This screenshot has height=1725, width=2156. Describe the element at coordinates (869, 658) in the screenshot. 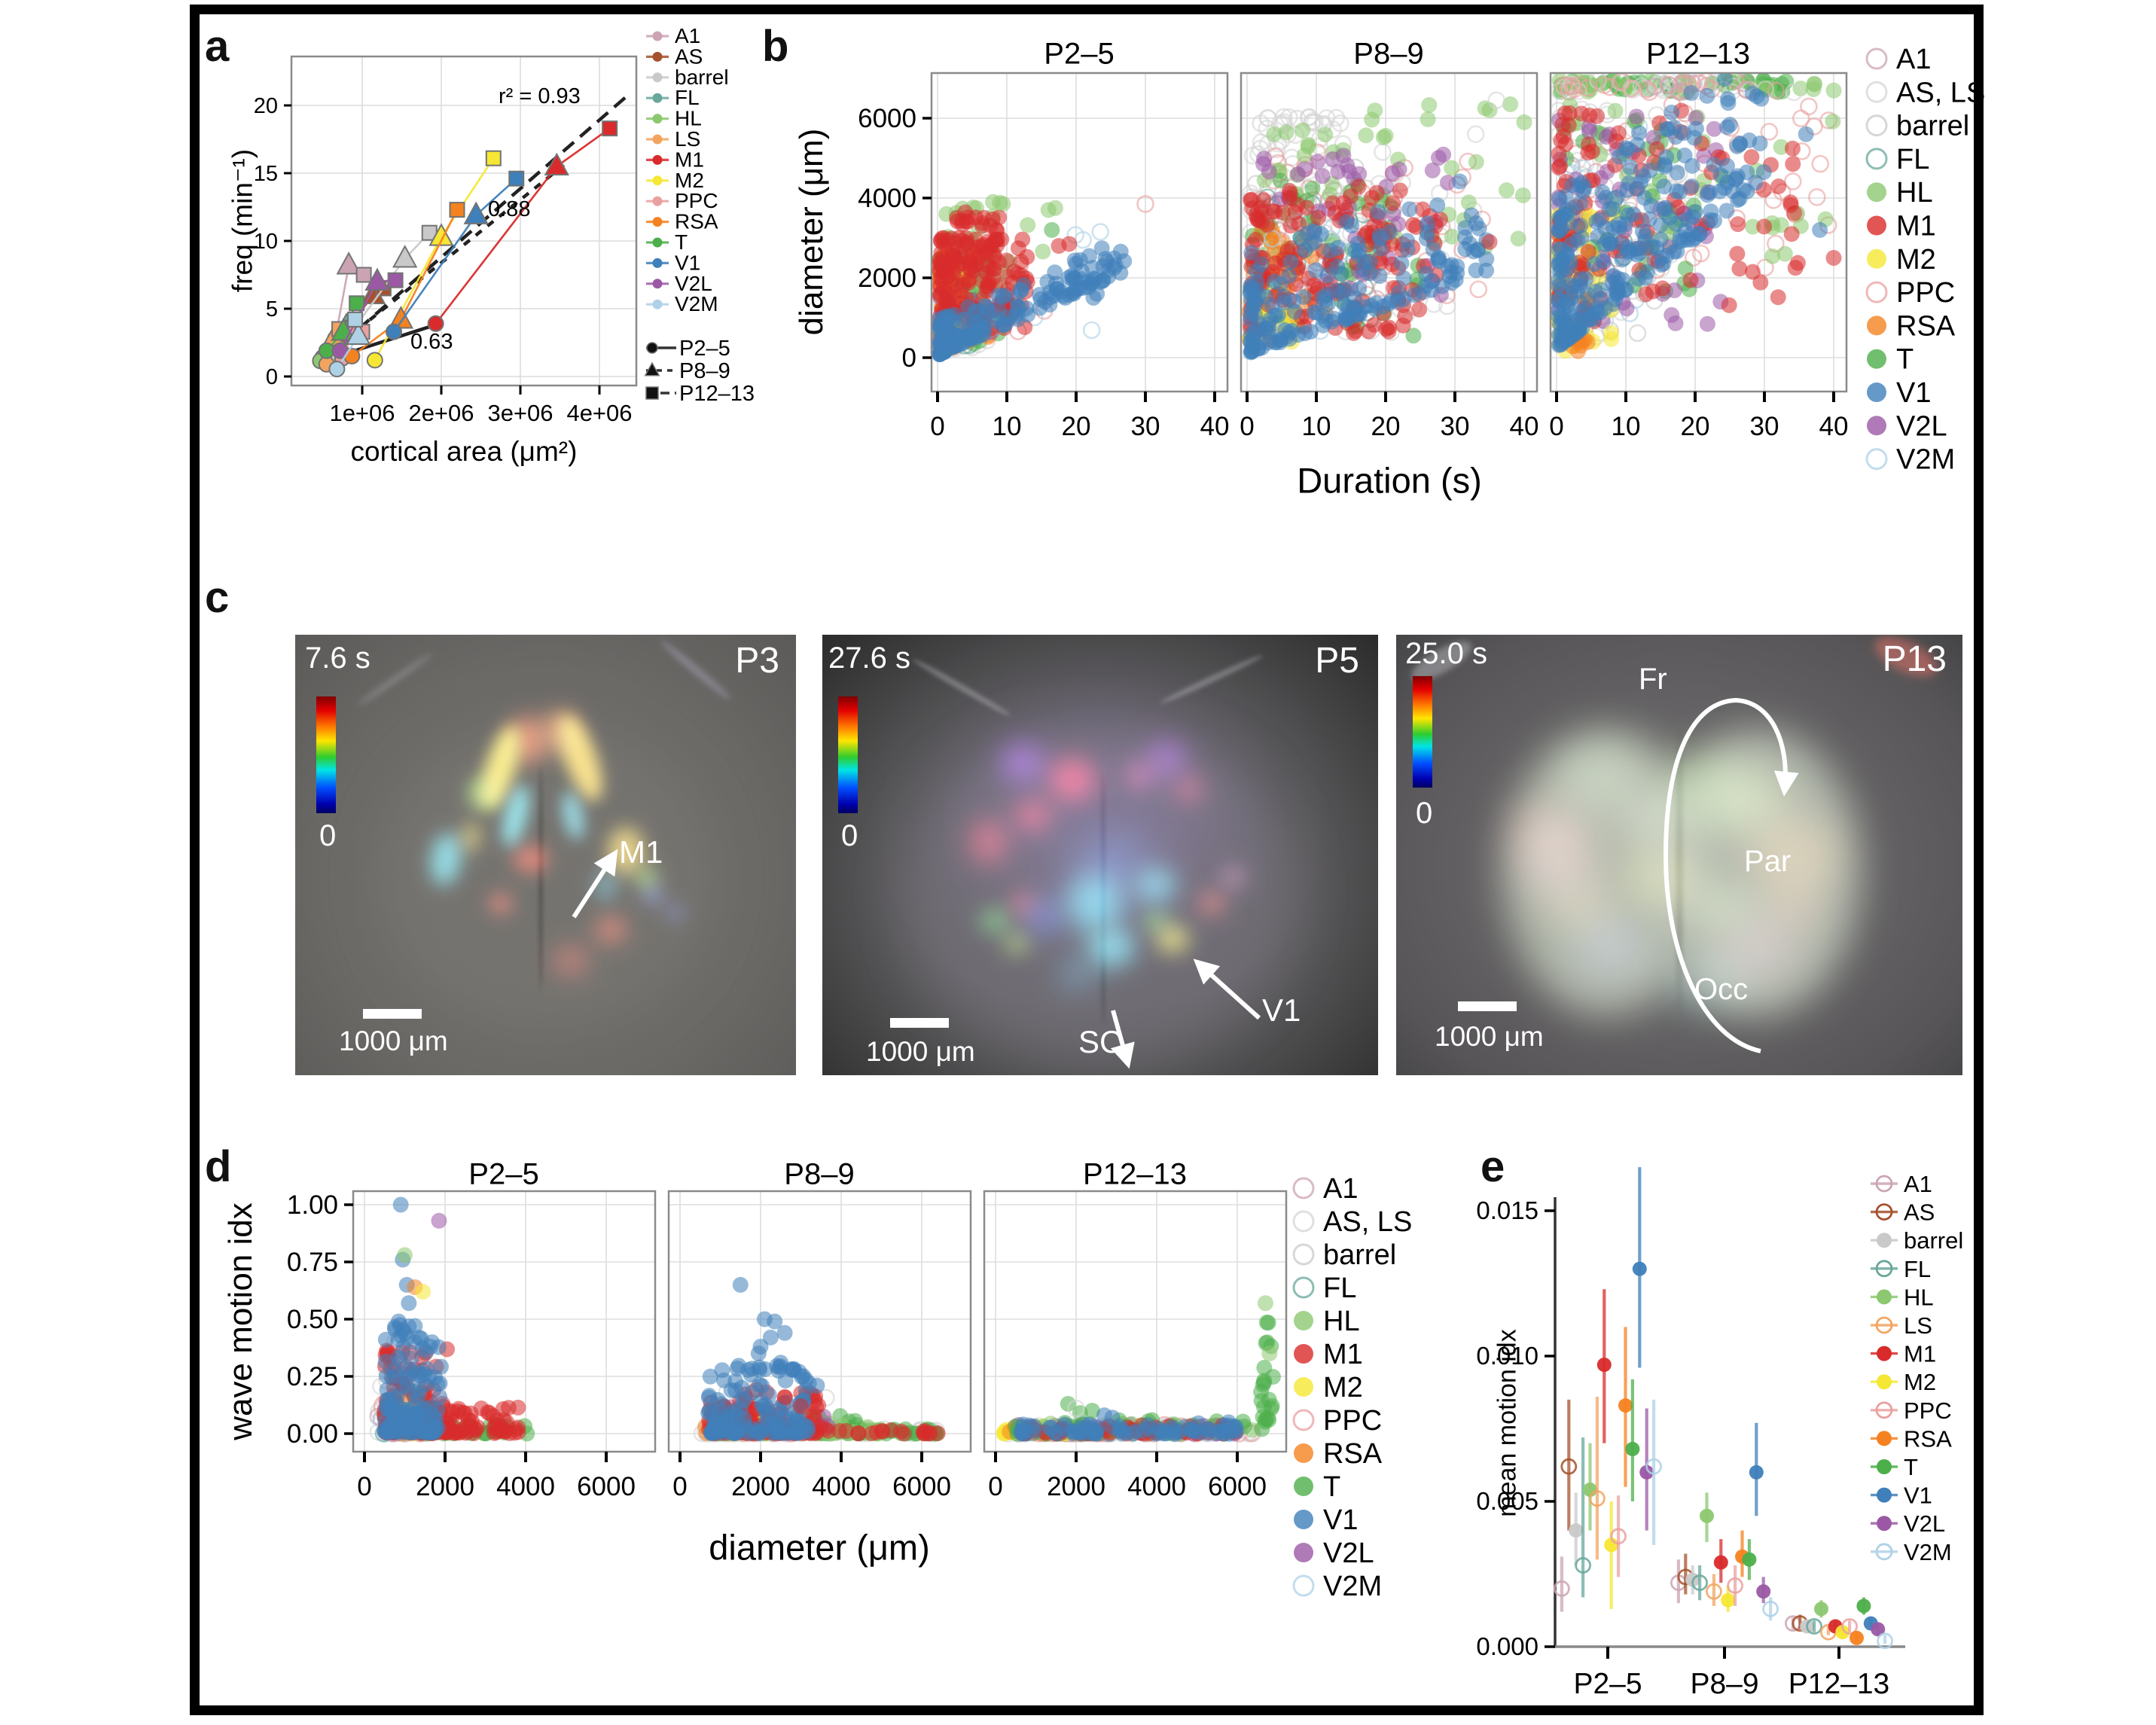

I see `time-label-p5: 27.6 s` at that location.